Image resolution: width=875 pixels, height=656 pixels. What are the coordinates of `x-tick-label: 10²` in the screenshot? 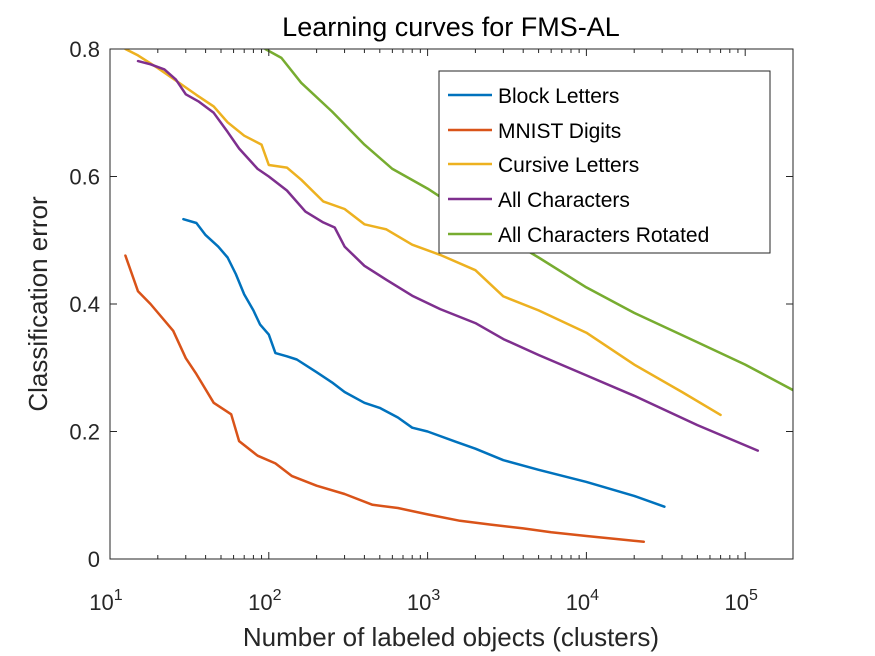 It's located at (264, 601).